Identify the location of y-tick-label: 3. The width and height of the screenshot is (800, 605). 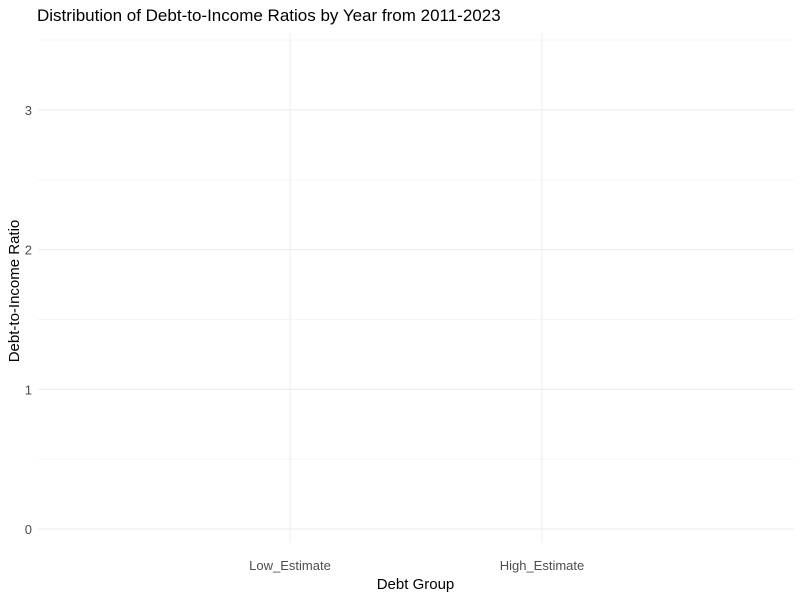
(28, 110).